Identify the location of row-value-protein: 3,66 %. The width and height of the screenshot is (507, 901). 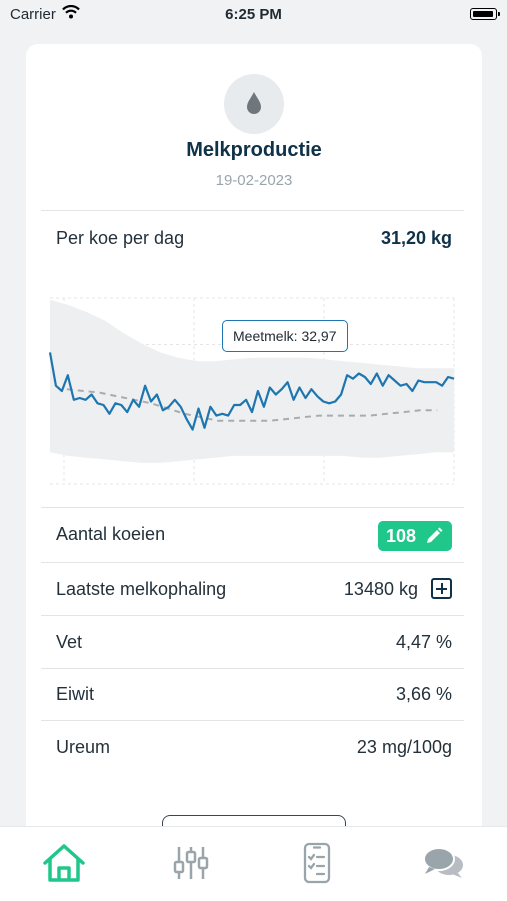
(423, 694).